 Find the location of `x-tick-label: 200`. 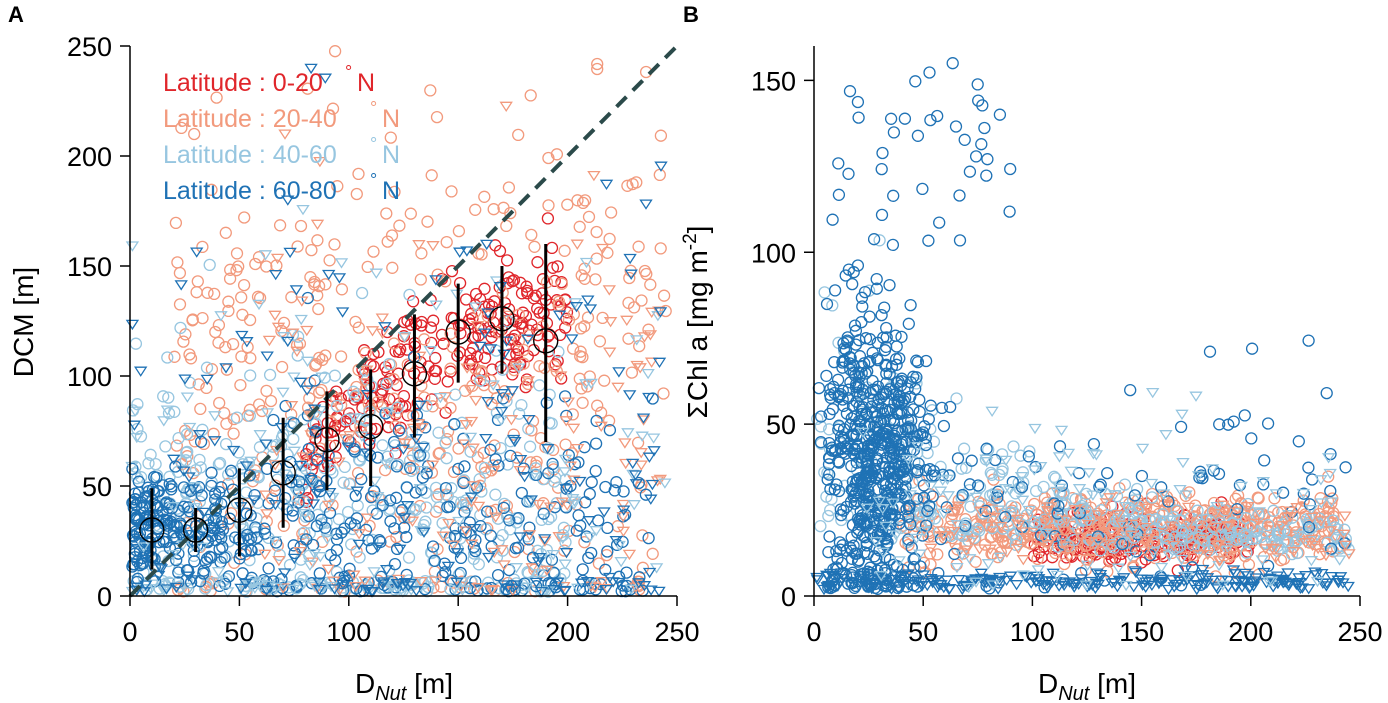

x-tick-label: 200 is located at coordinates (567, 632).